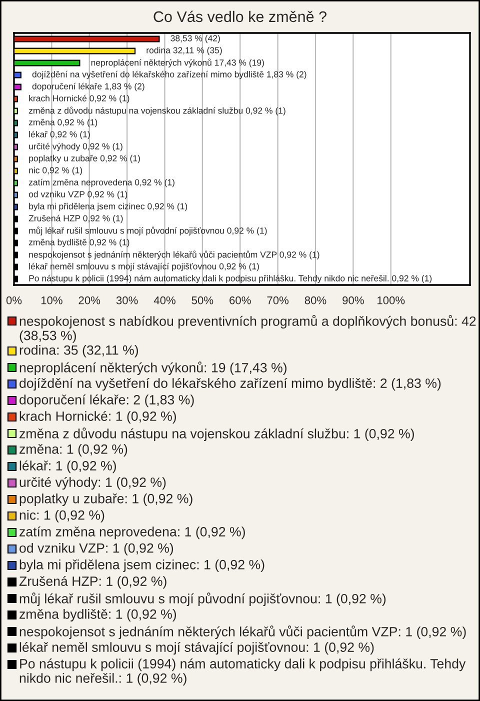 This screenshot has height=701, width=480. Describe the element at coordinates (248, 329) in the screenshot. I see `legend-label: nespokojenost s nabídkou preventivních programů a doplňkových bonusů: 42 (38,53 %)` at that location.